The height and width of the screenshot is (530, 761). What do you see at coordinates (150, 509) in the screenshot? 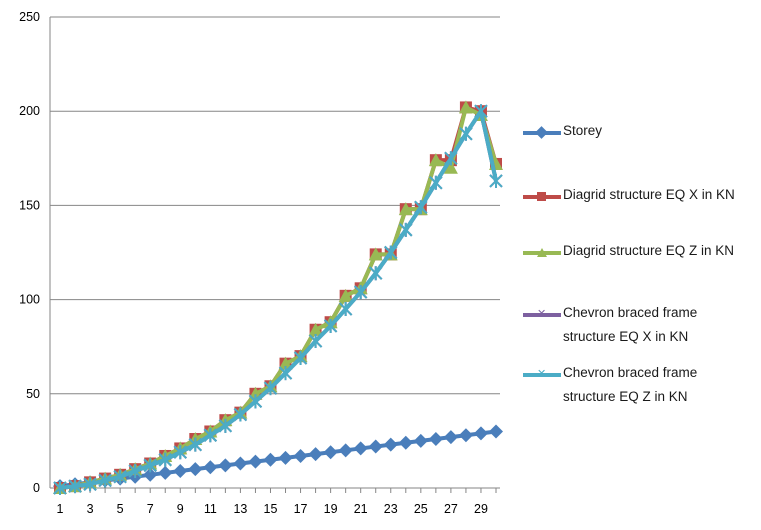
I see `x-tick-label: 7` at bounding box center [150, 509].